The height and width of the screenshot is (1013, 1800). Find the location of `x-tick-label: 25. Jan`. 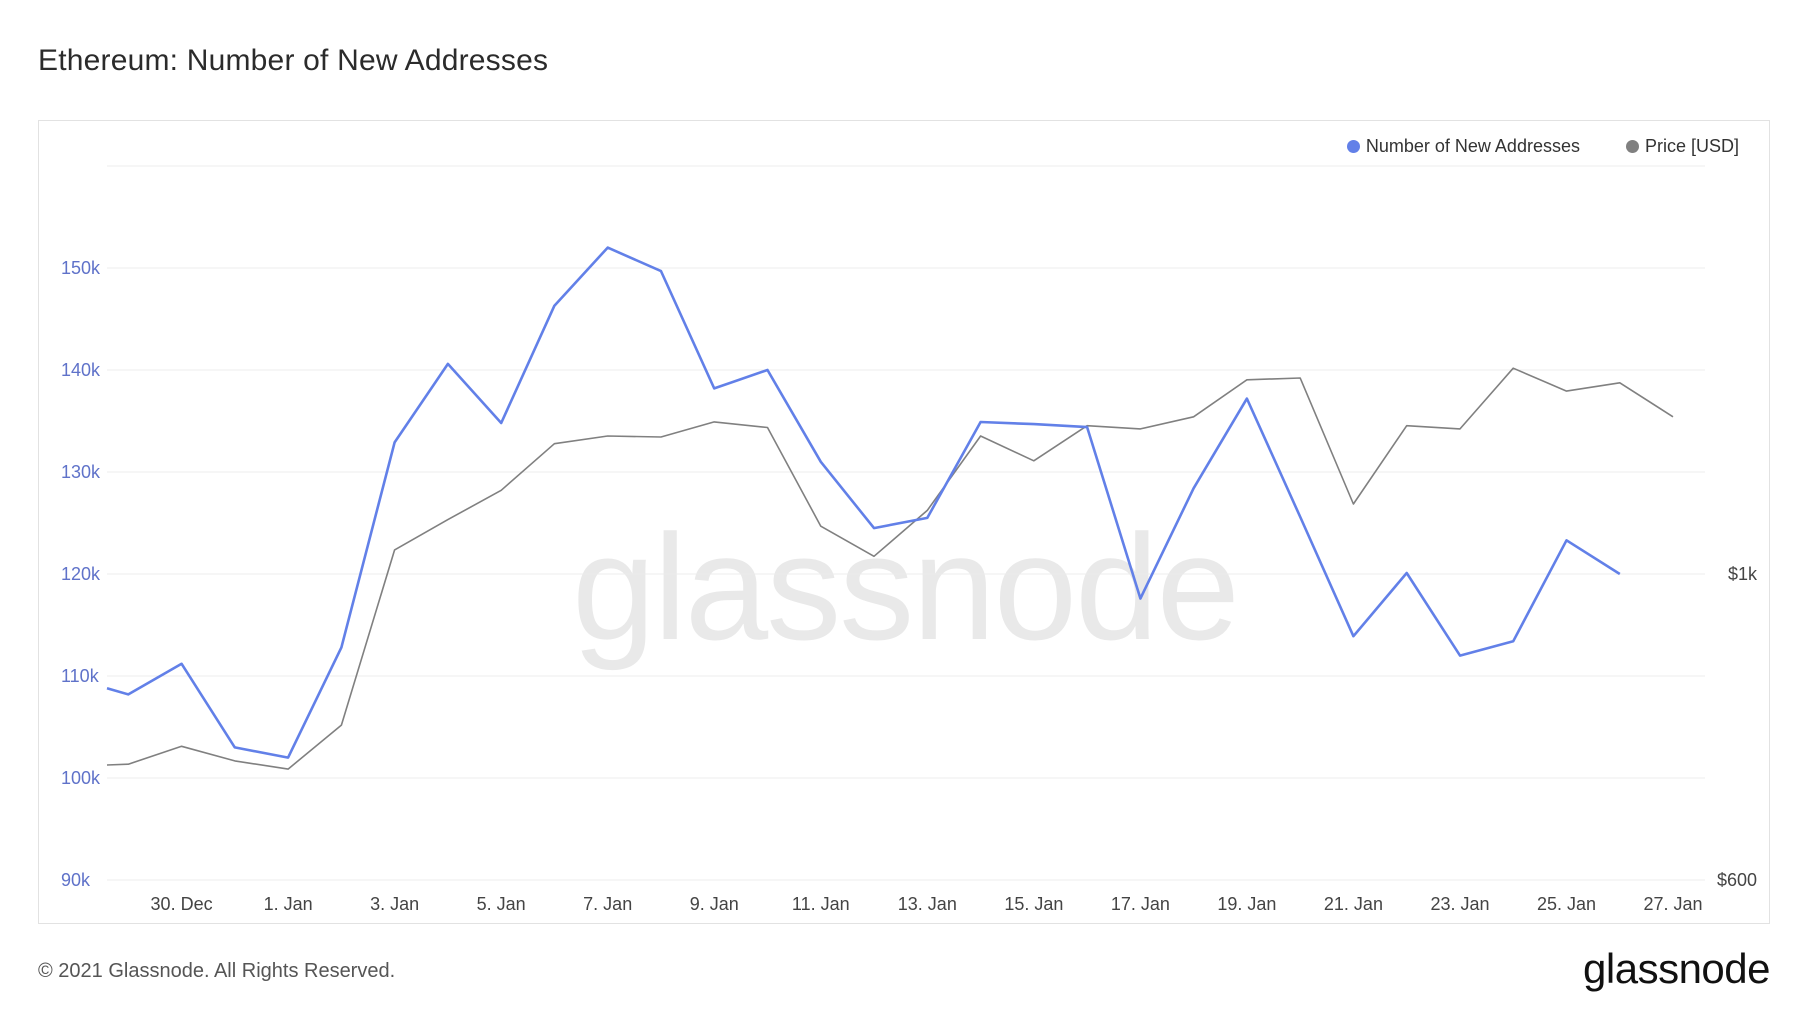

x-tick-label: 25. Jan is located at coordinates (1566, 904).